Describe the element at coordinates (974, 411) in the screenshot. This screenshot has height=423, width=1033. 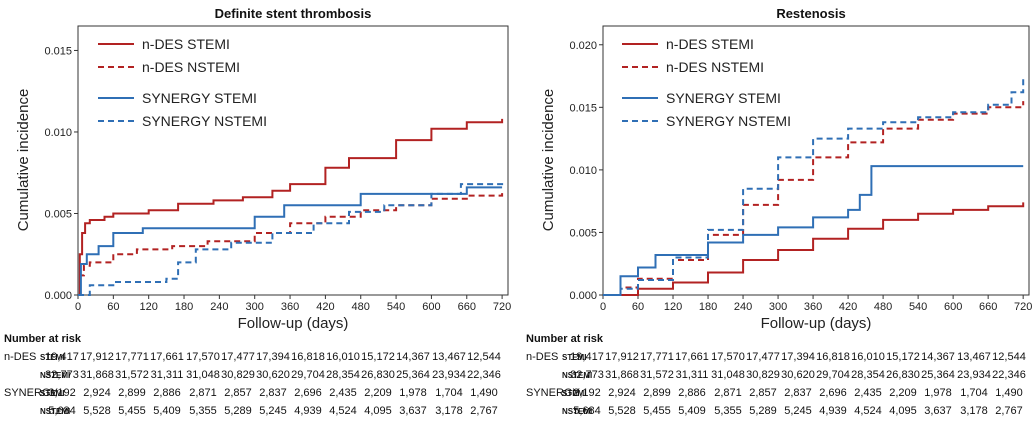
I see `risk-count: 3,178` at that location.